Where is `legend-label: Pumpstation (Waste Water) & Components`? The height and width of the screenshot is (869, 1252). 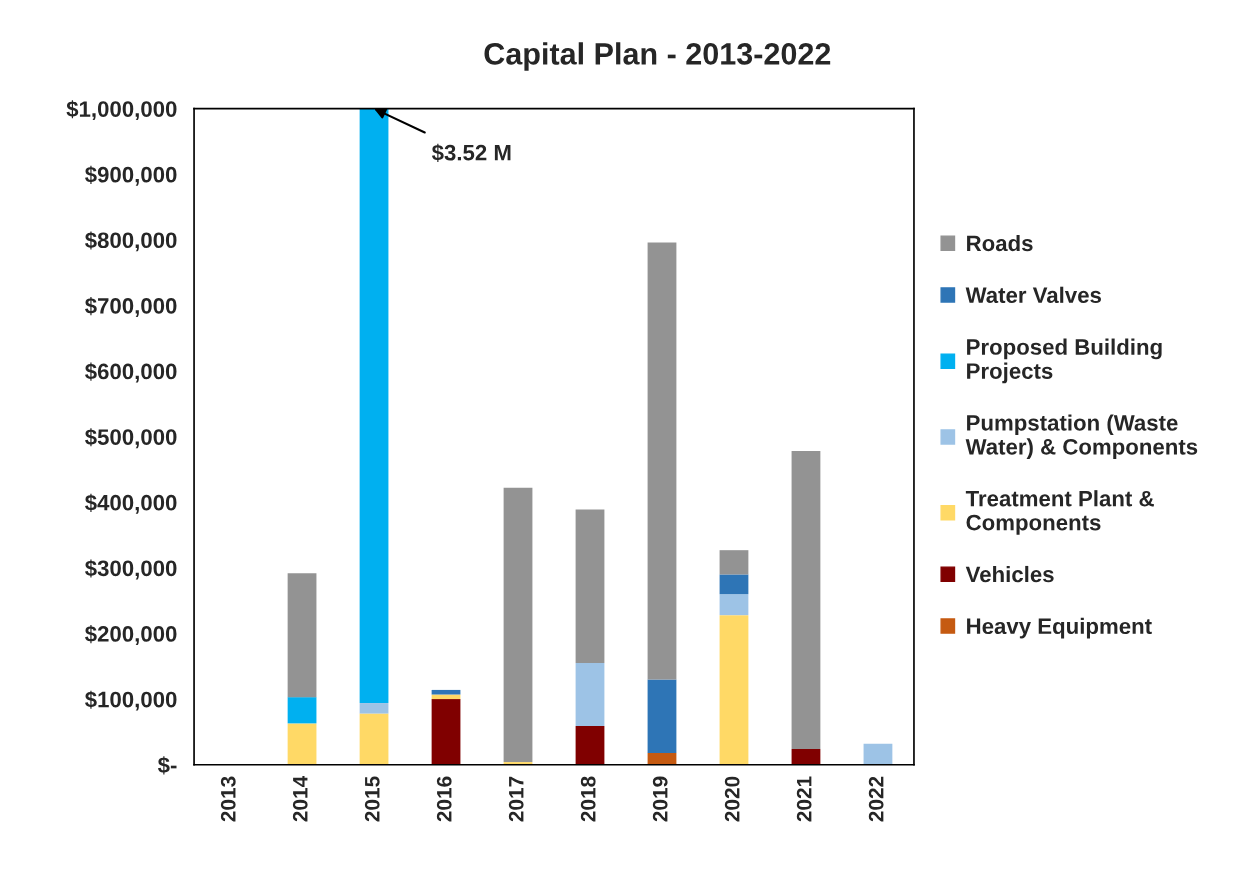 legend-label: Pumpstation (Waste Water) & Components is located at coordinates (1081, 437).